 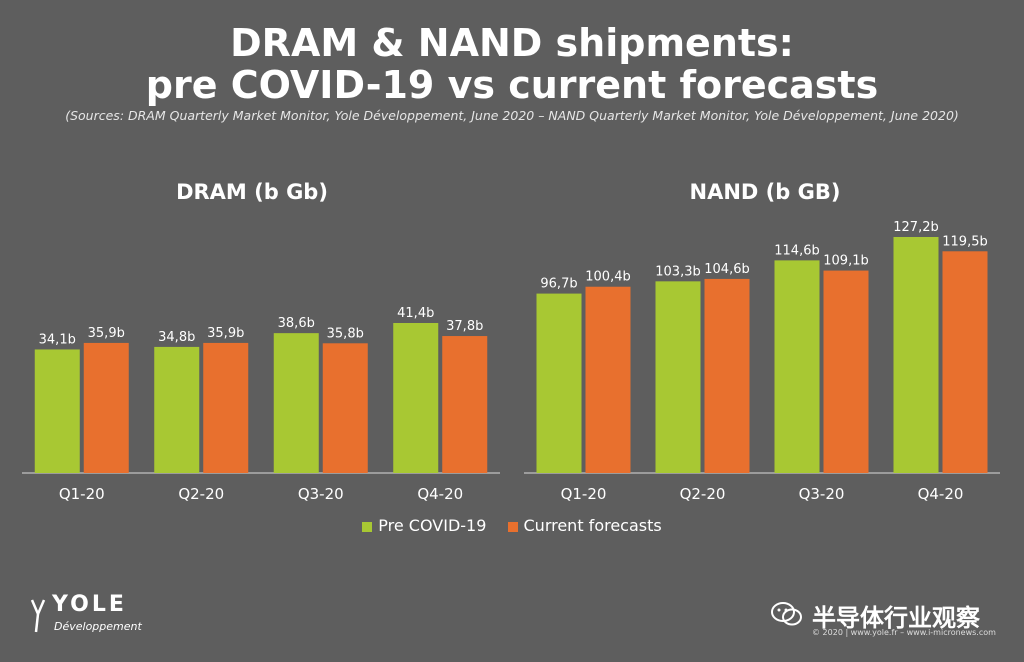 I want to click on legend-item-current: Current forecasts, so click(x=584, y=525).